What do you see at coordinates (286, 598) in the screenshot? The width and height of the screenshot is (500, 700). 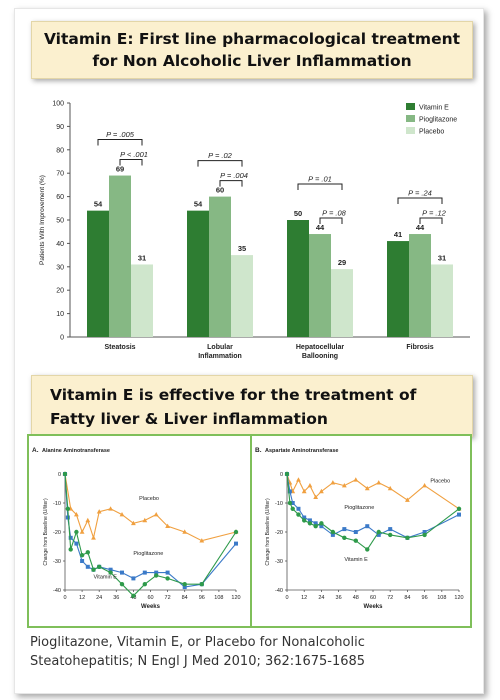 I see `x-tick-label: 0` at bounding box center [286, 598].